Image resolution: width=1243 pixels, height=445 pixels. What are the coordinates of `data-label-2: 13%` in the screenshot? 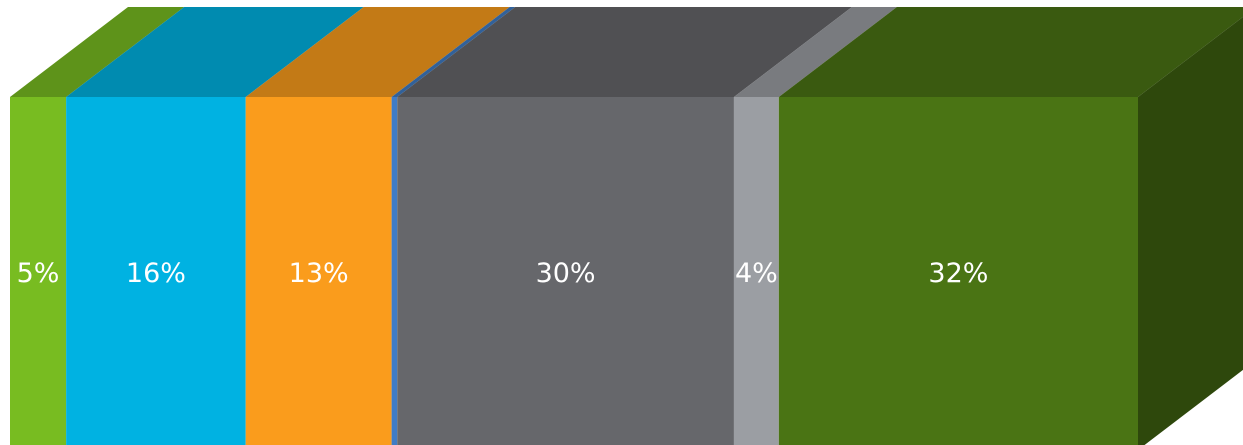 It's located at (319, 273).